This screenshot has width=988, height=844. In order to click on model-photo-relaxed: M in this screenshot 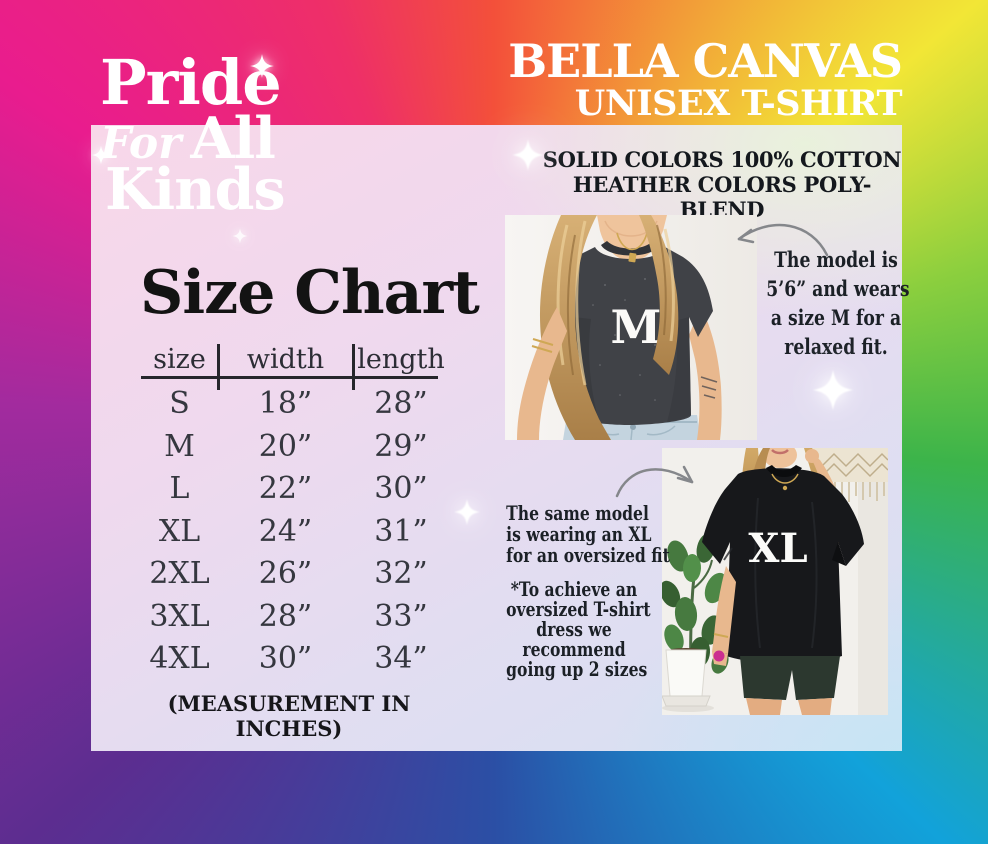, I will do `click(631, 327)`.